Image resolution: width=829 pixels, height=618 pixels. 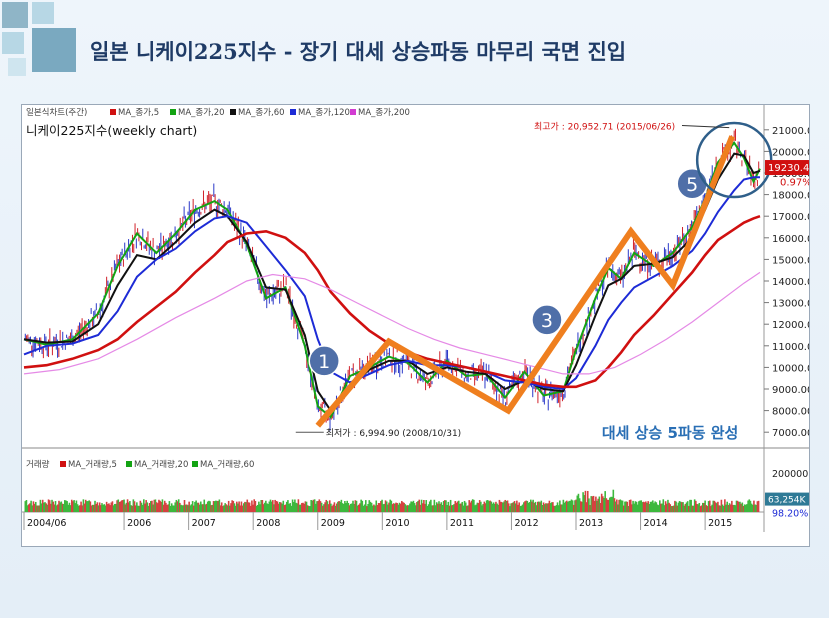 What do you see at coordinates (138, 113) in the screenshot?
I see `legend-label: MA_종가,5` at bounding box center [138, 113].